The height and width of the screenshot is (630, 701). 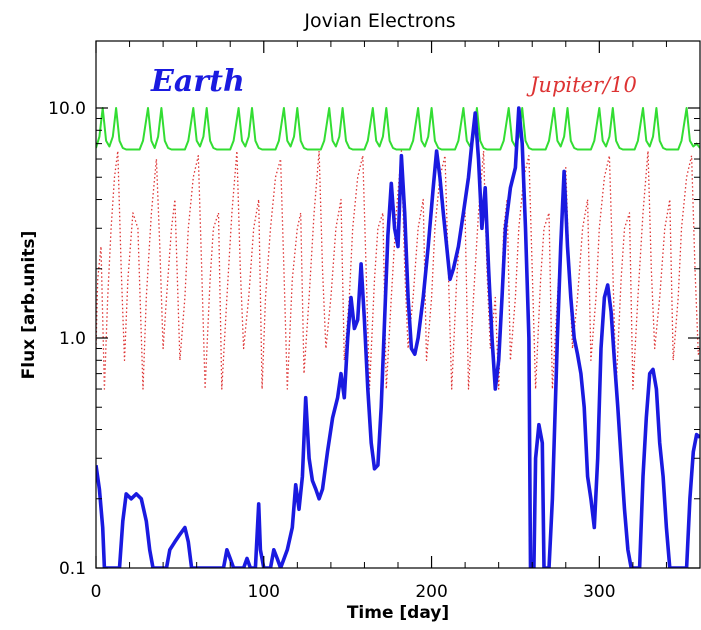 I want to click on y-axis-label: Flux [arb.units], so click(x=29, y=305).